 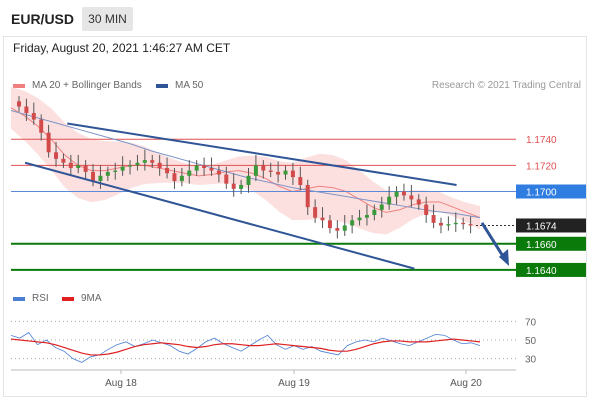 What do you see at coordinates (295, 18) in the screenshot?
I see `top-bar: EUR/USD 30 MIN` at bounding box center [295, 18].